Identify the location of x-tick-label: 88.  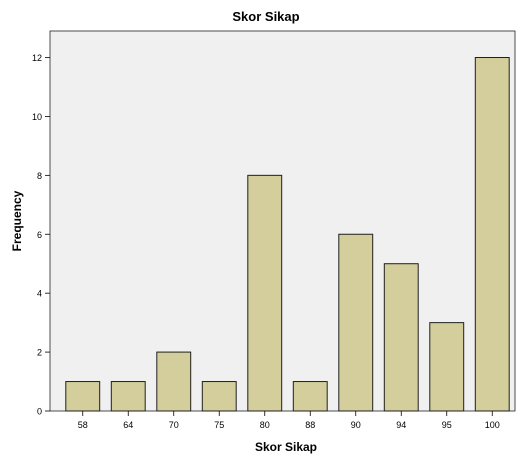
(310, 425).